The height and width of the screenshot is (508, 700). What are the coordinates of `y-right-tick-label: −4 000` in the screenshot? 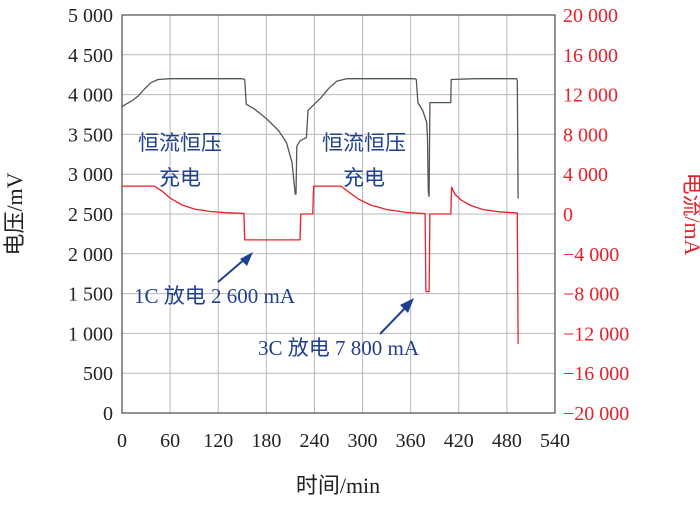 It's located at (591, 255).